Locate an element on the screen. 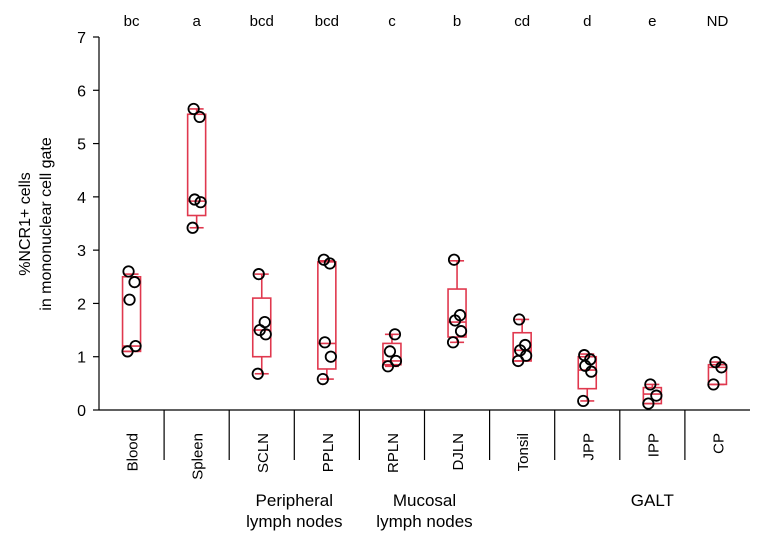  box-spleen is located at coordinates (196, 168).